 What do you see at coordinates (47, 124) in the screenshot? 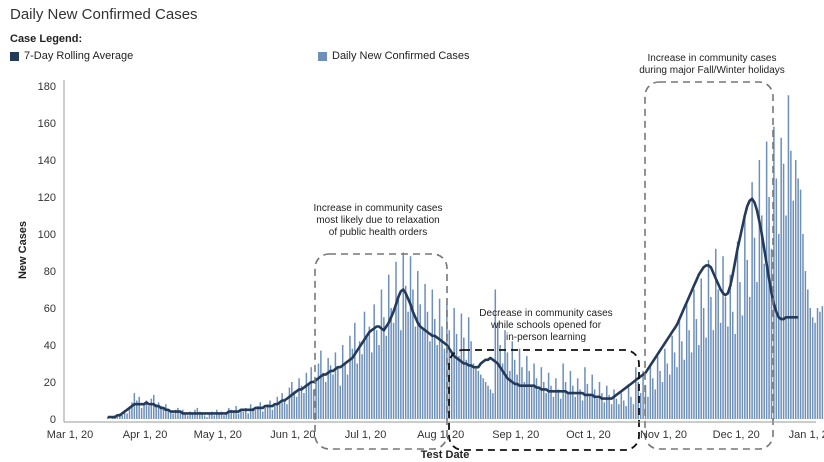
I see `y-tick-label: 160` at bounding box center [47, 124].